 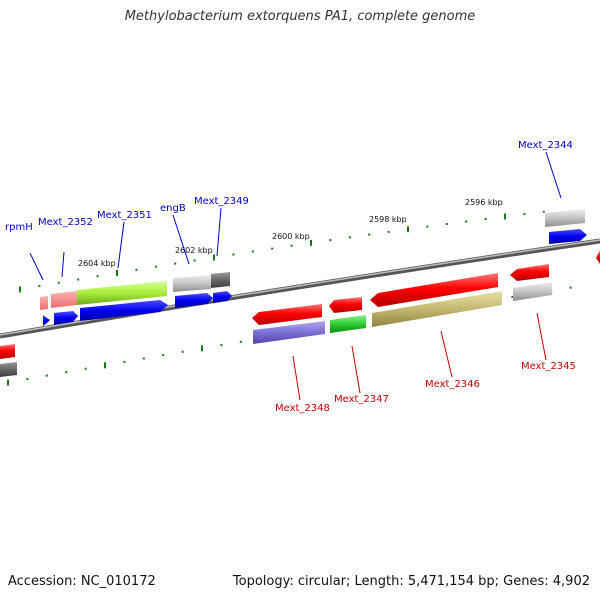 I want to click on gene-label-Mext_2352: Mext_2352, so click(x=65, y=222).